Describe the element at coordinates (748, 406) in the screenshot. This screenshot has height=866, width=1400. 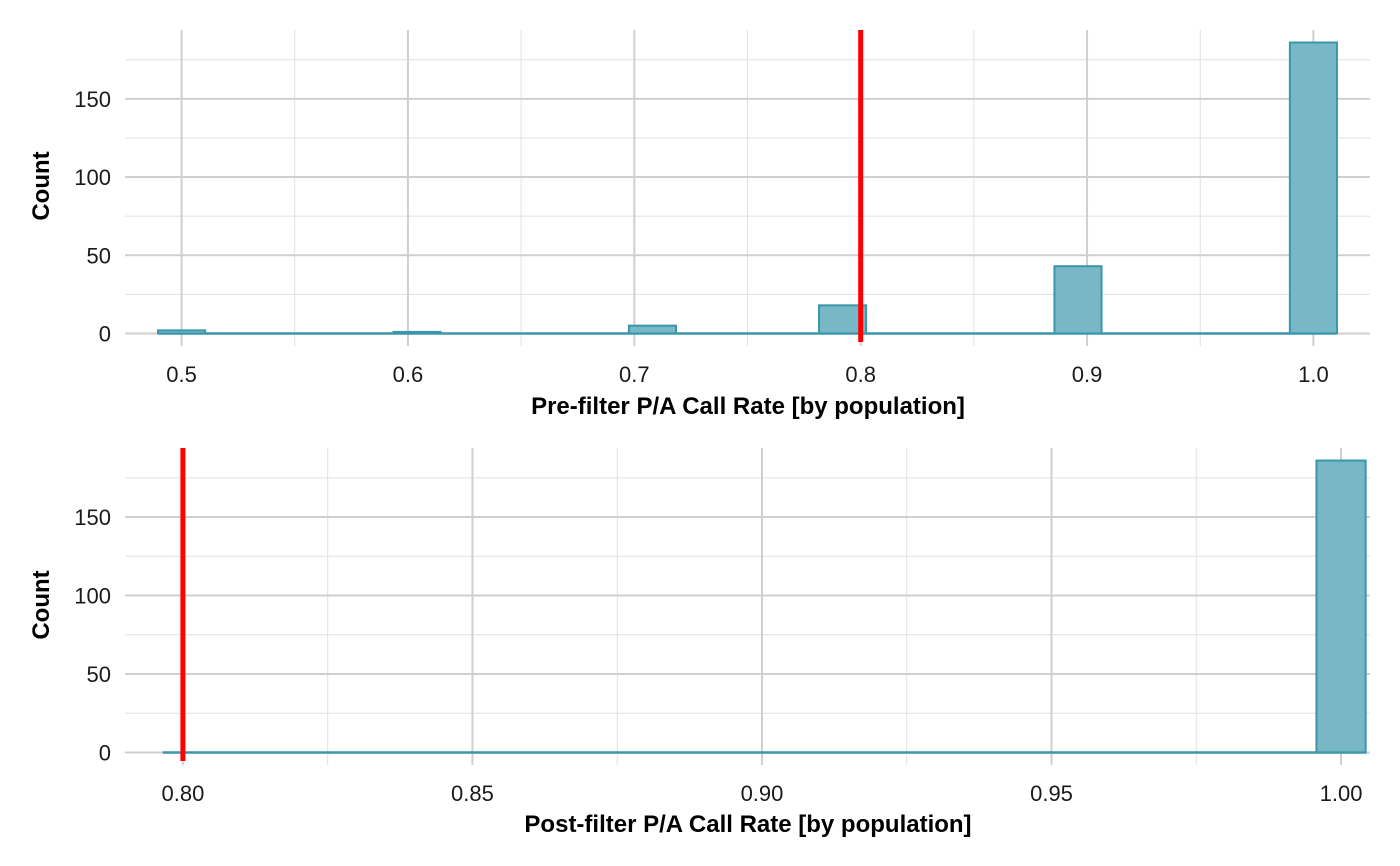
I see `x-axis-title: Pre-filter P/A Call Rate [by population]` at that location.